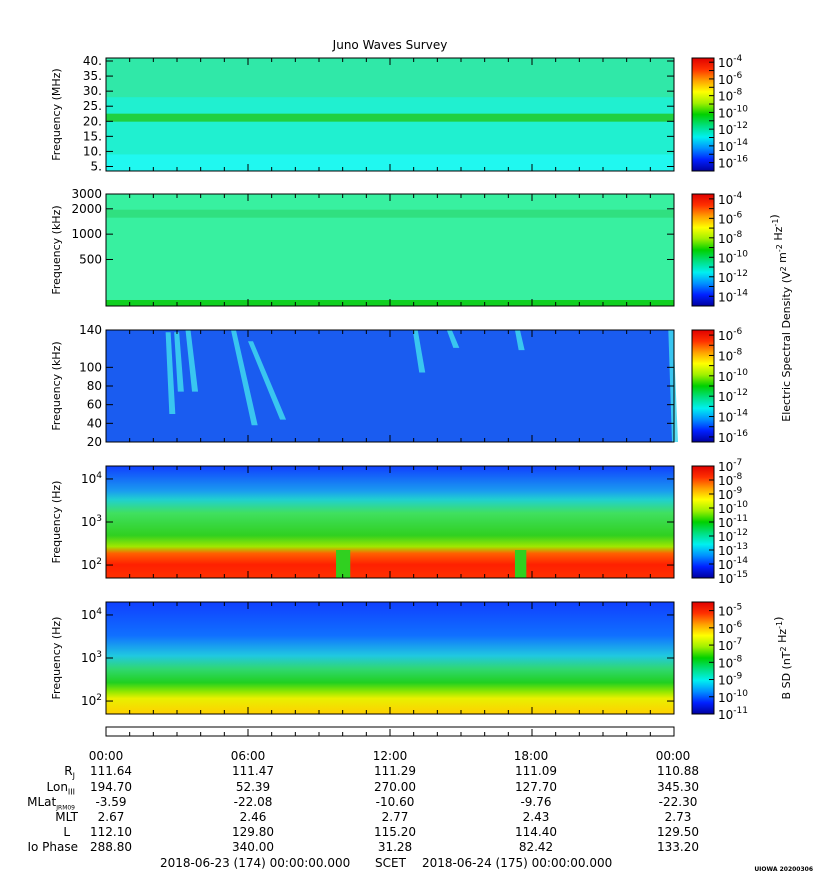 Image resolution: width=815 pixels, height=880 pixels. I want to click on ephemeris-value: 114.40, so click(536, 832).